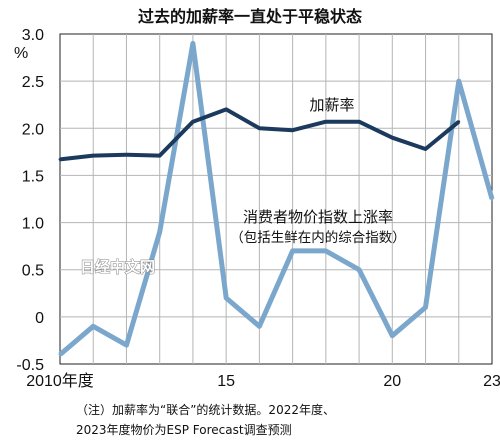 This screenshot has height=442, width=500. What do you see at coordinates (226, 381) in the screenshot?
I see `x-tick-label: 15` at bounding box center [226, 381].